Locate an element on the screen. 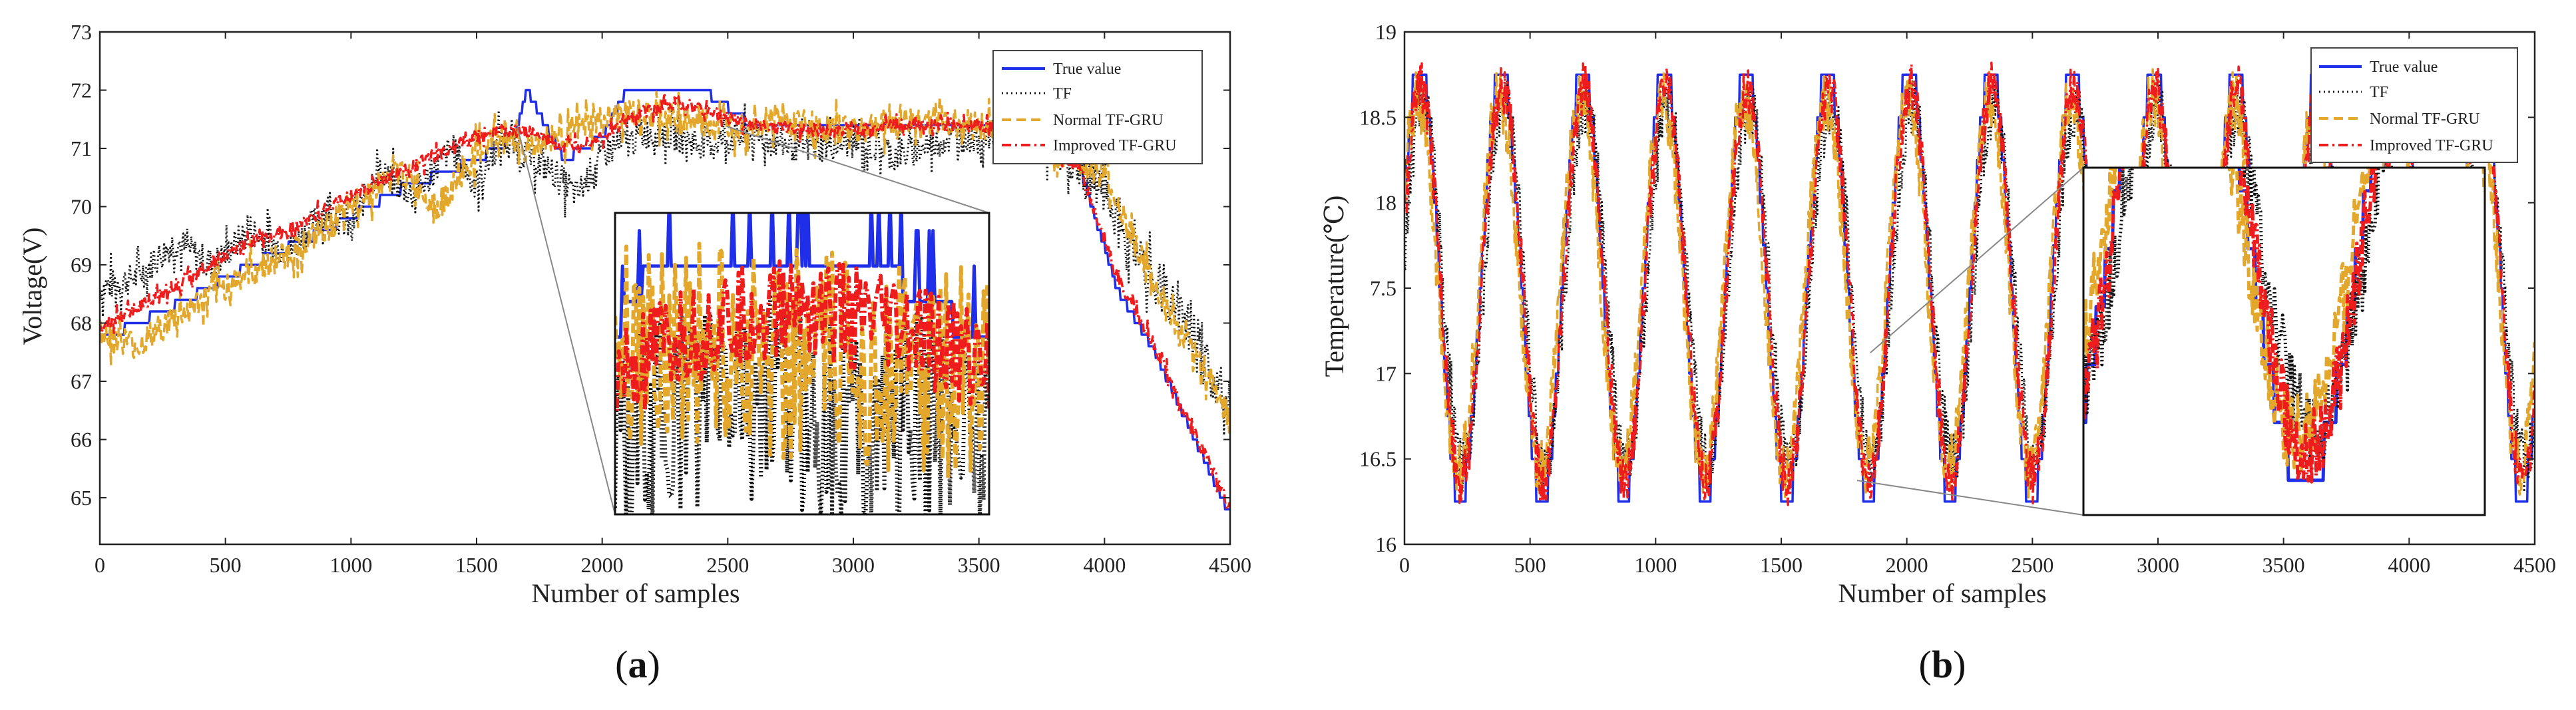 The image size is (2576, 710). chart-a-inset-lines is located at coordinates (802, 364).